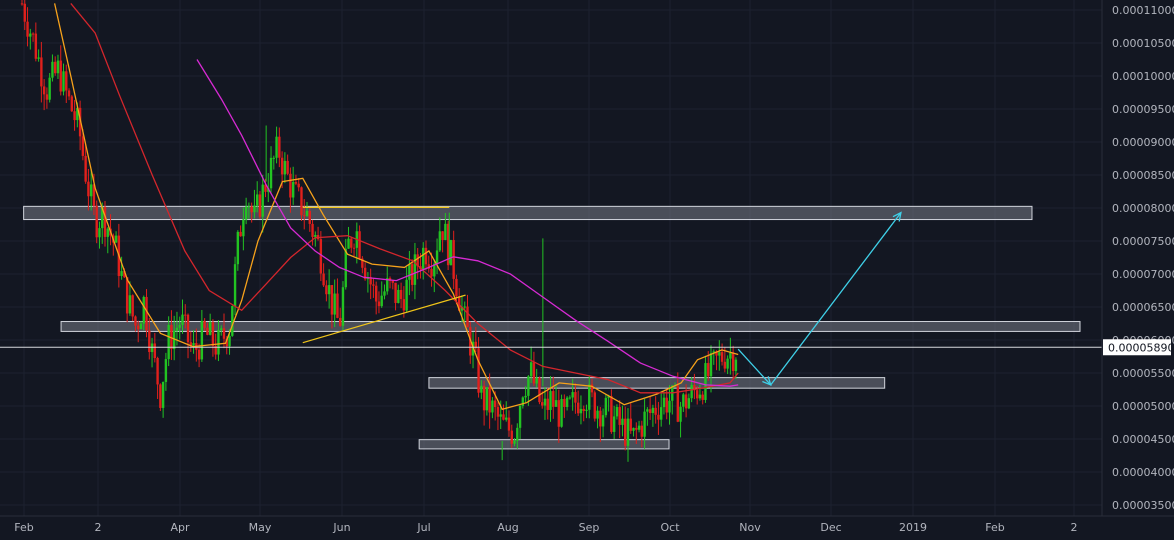  Describe the element at coordinates (1143, 142) in the screenshot. I see `price-tick-label: 0.00009000` at that location.